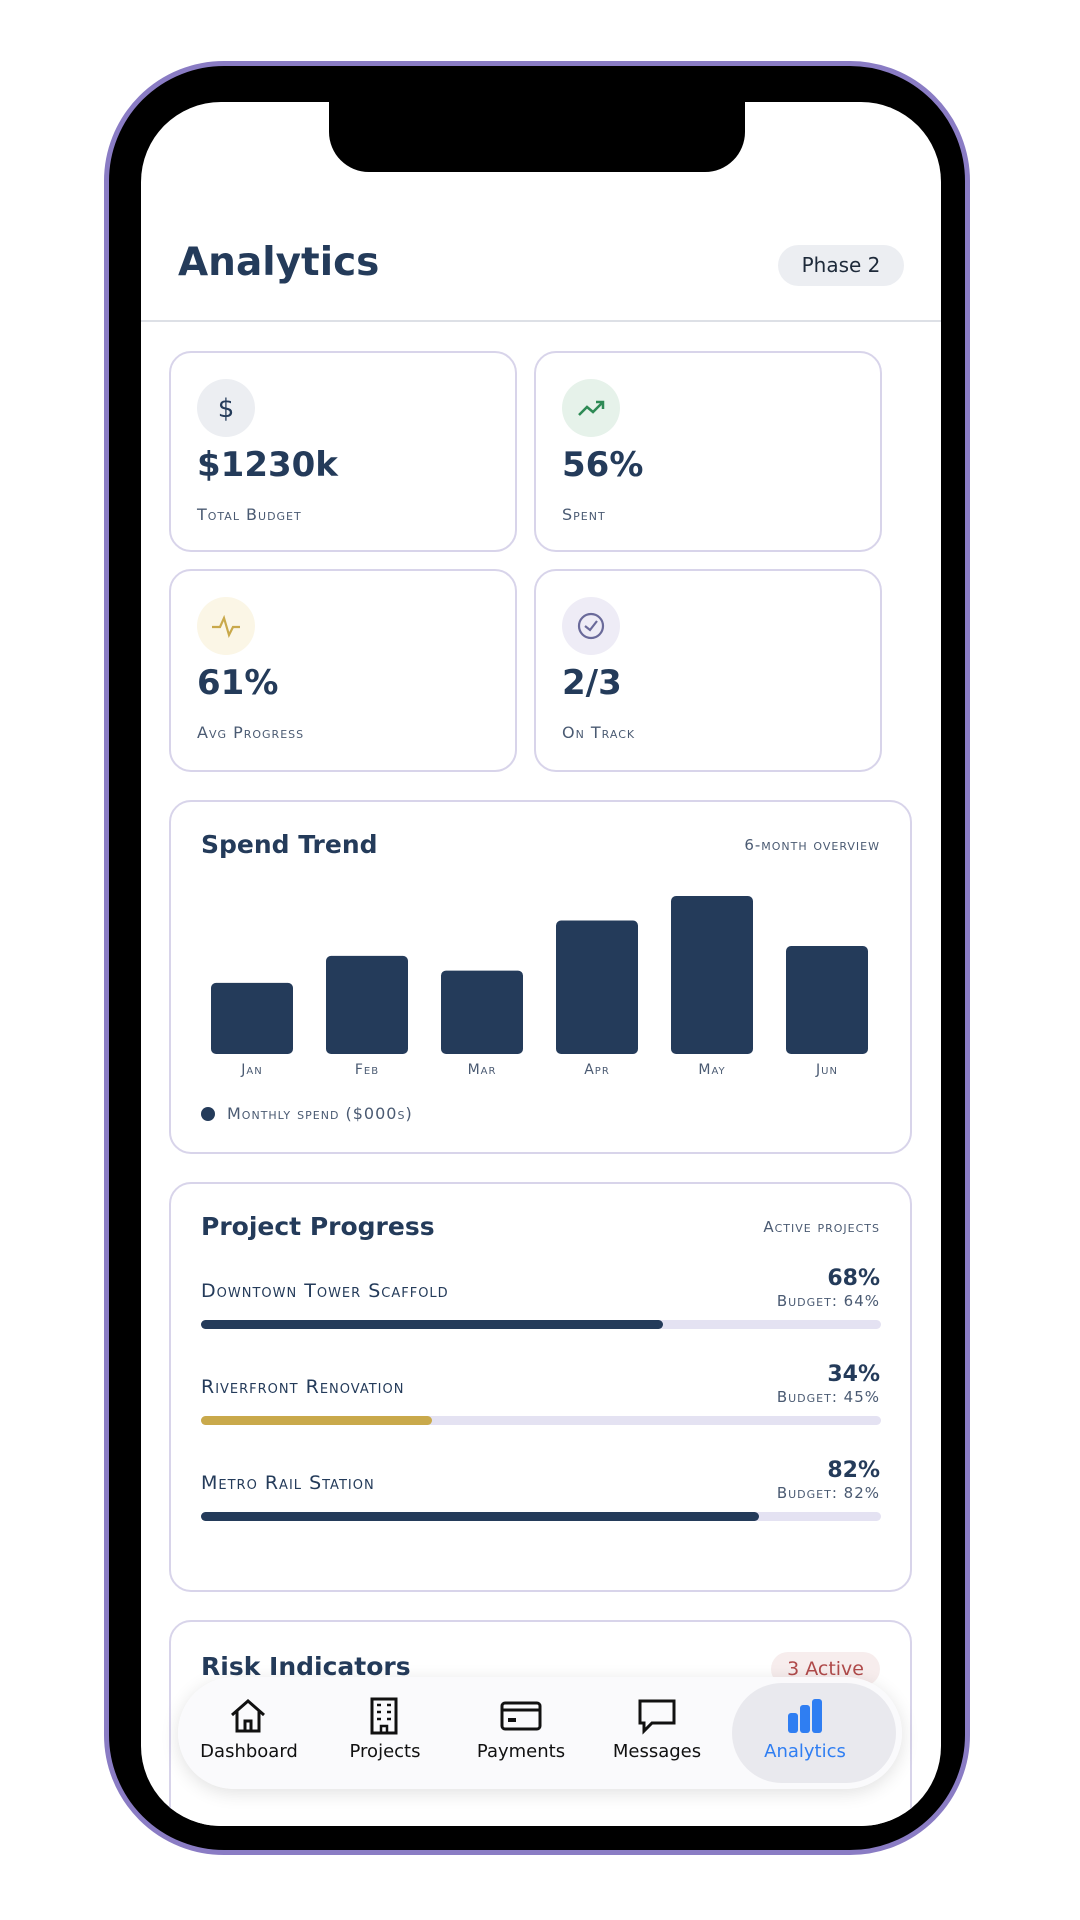 The width and height of the screenshot is (1080, 1920). I want to click on tab-label: Messages, so click(657, 1751).